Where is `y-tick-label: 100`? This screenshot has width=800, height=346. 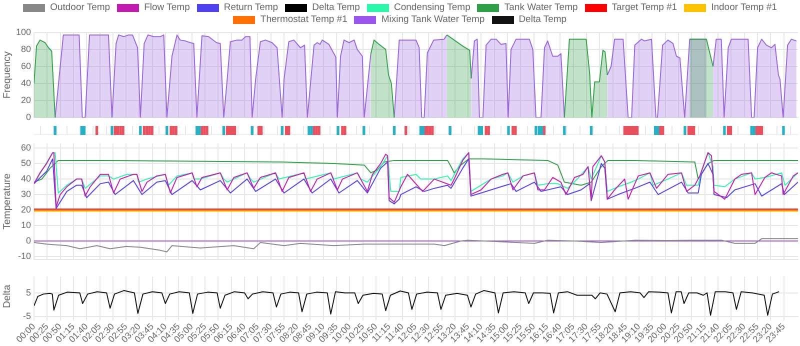
y-tick-label: 100 is located at coordinates (23, 31).